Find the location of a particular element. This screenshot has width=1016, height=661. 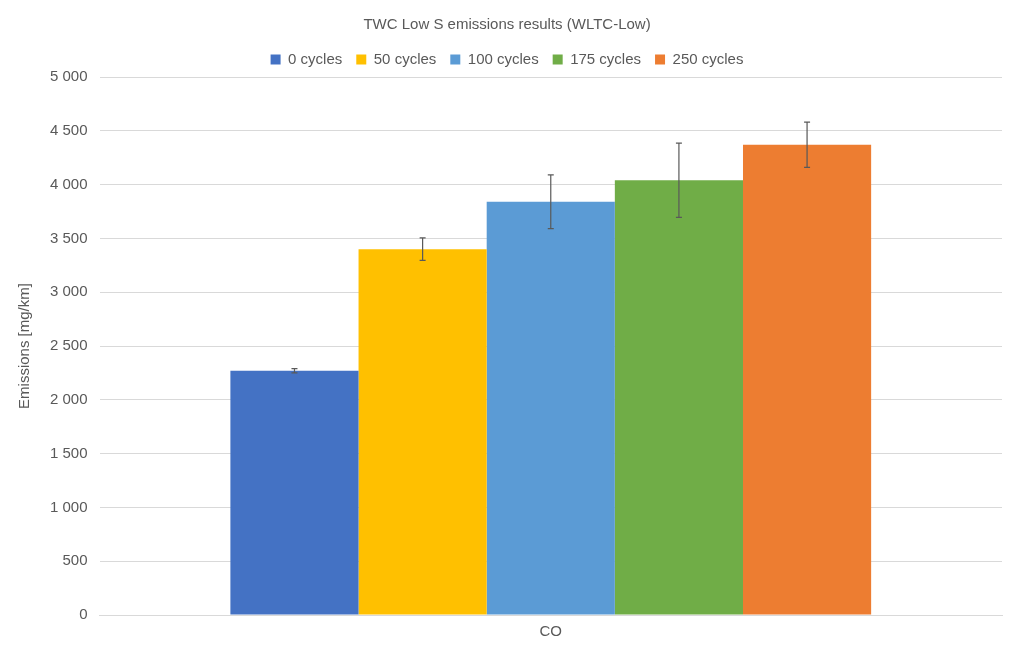

y-tick-label: 4 500 is located at coordinates (68, 129).